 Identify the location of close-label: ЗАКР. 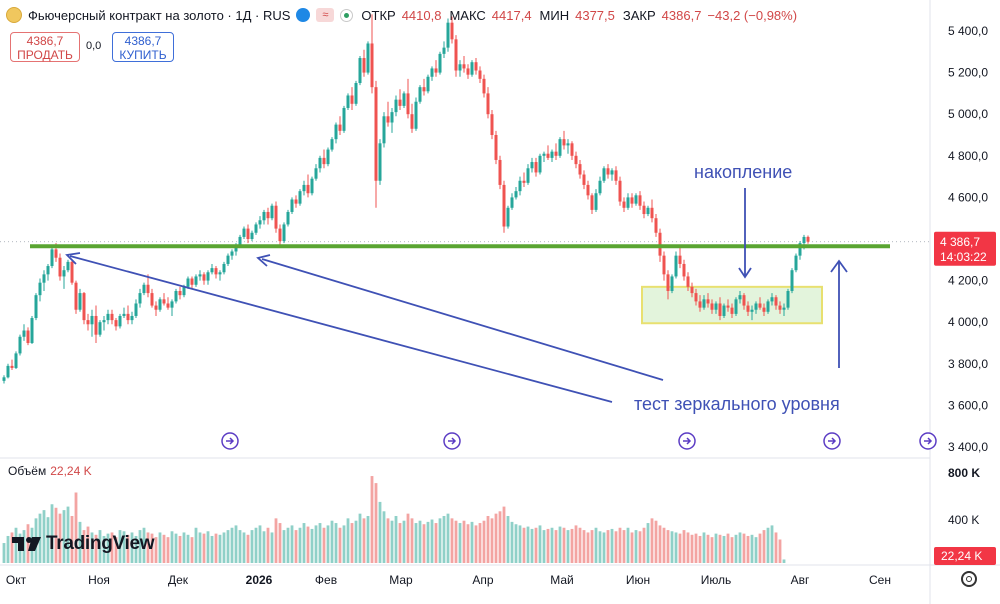
(639, 15).